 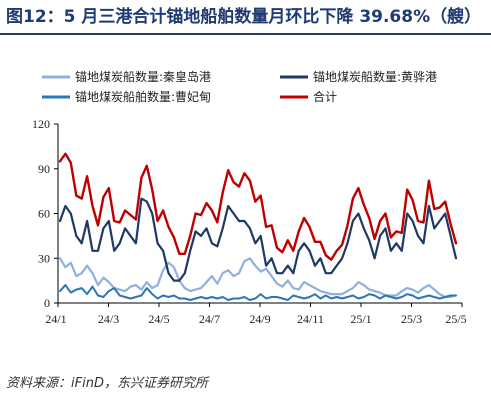 What do you see at coordinates (244, 17) in the screenshot?
I see `chart-title: 图12：5 月三港合计锚地船舶数量月环比下降 39.68%（艘）` at bounding box center [244, 17].